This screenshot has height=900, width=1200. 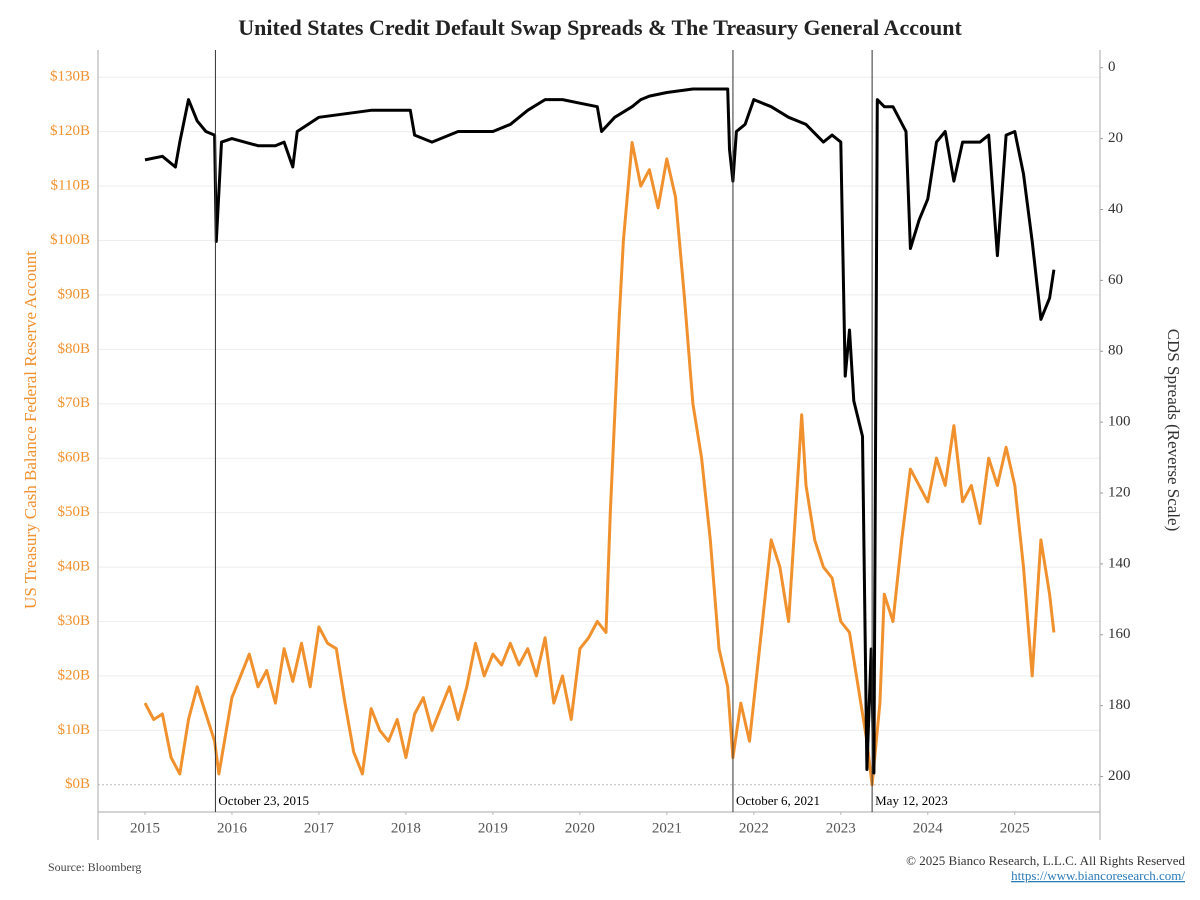 I want to click on y-tick-label: $120B, so click(x=70, y=131).